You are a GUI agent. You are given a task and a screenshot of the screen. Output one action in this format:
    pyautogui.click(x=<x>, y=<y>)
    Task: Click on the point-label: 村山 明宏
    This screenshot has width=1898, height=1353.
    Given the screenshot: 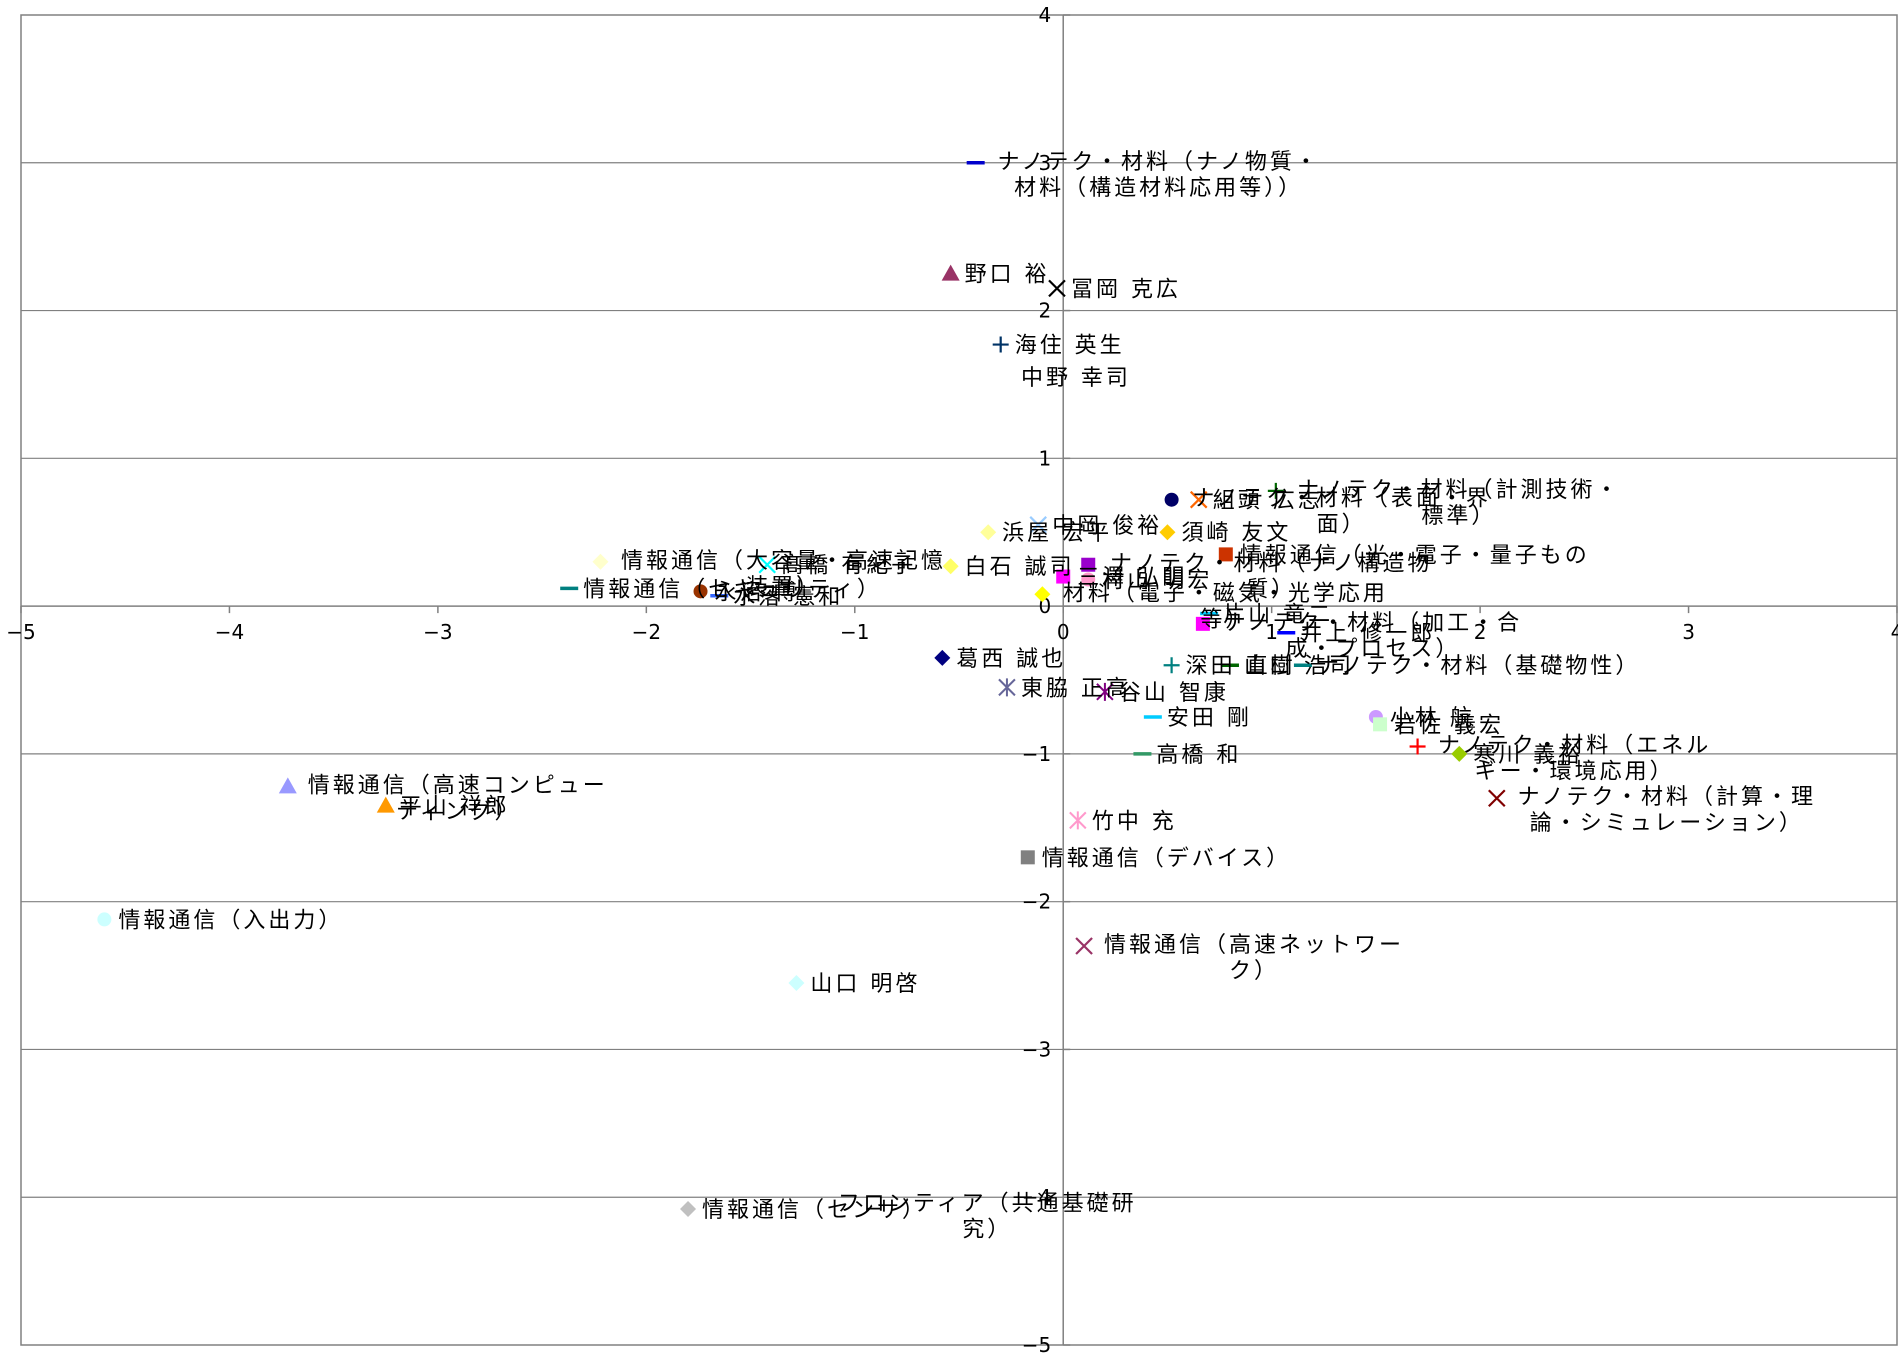 What is the action you would take?
    pyautogui.click(x=1157, y=581)
    